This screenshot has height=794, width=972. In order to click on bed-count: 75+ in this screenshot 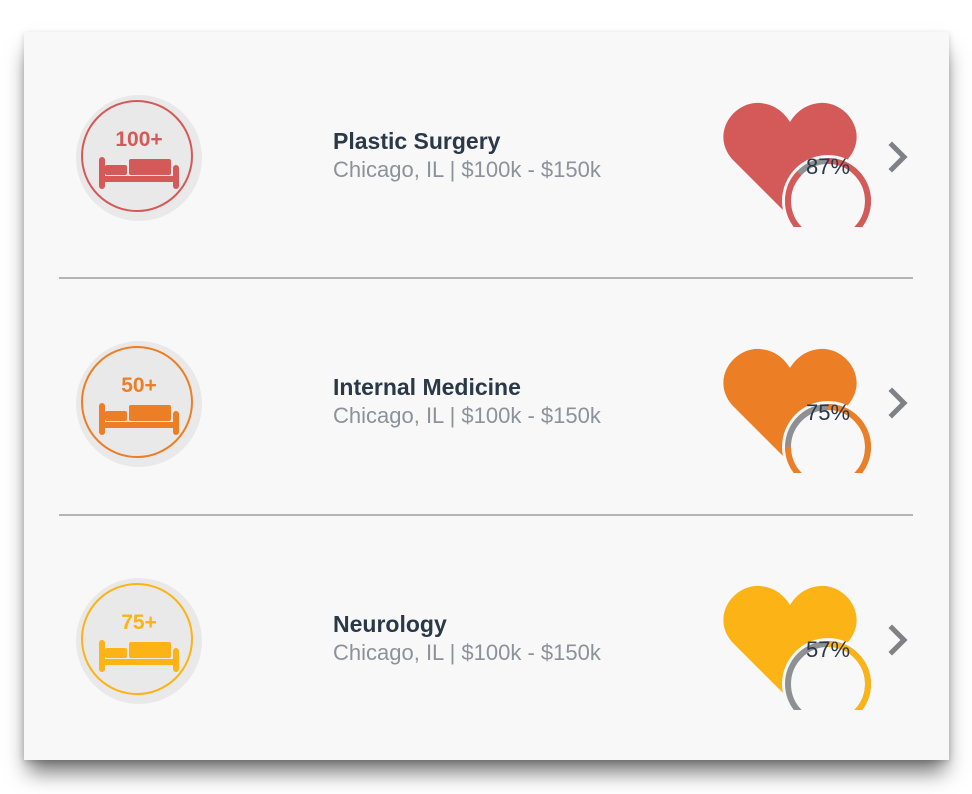, I will do `click(139, 622)`.